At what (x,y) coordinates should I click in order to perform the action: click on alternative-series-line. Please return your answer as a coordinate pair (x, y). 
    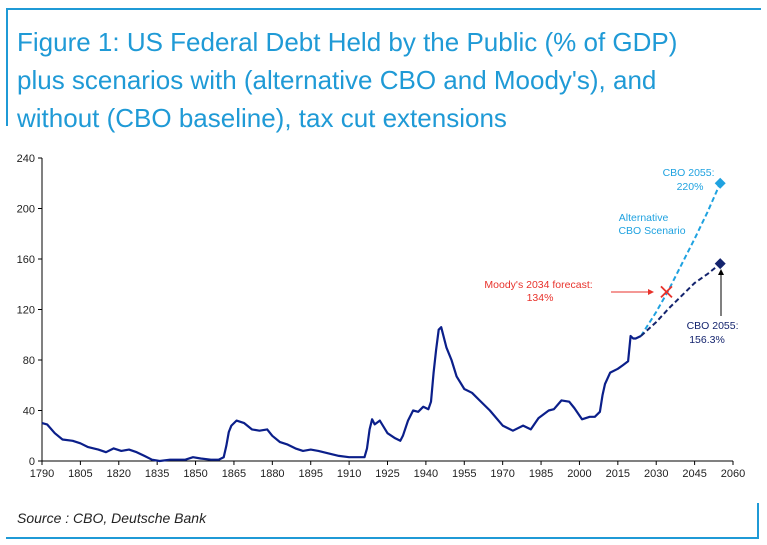
    Looking at the image, I should click on (681, 259).